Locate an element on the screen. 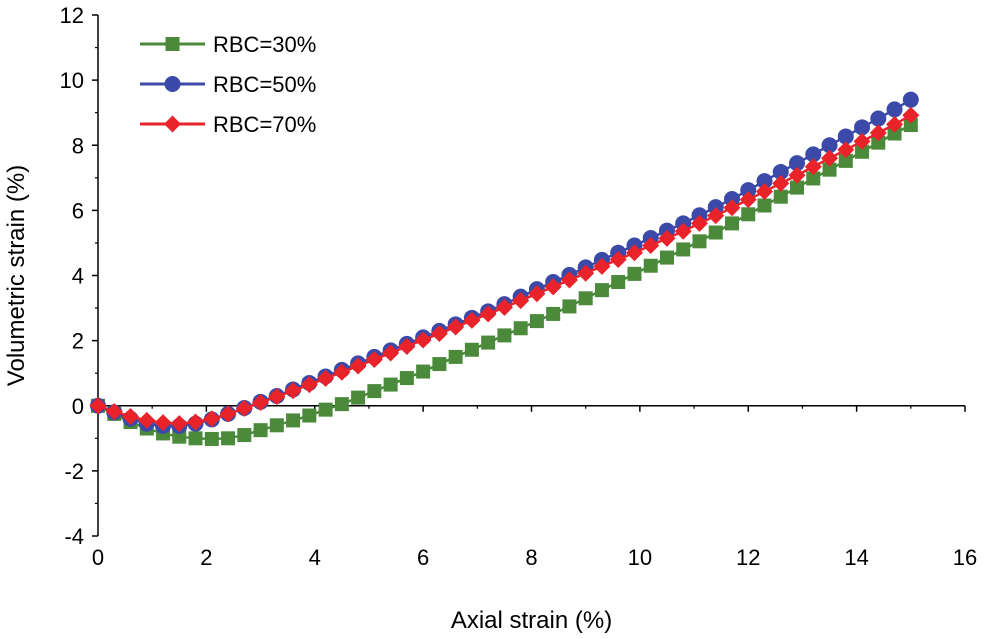 Image resolution: width=985 pixels, height=639 pixels. x-tick-label: 16 is located at coordinates (965, 557).